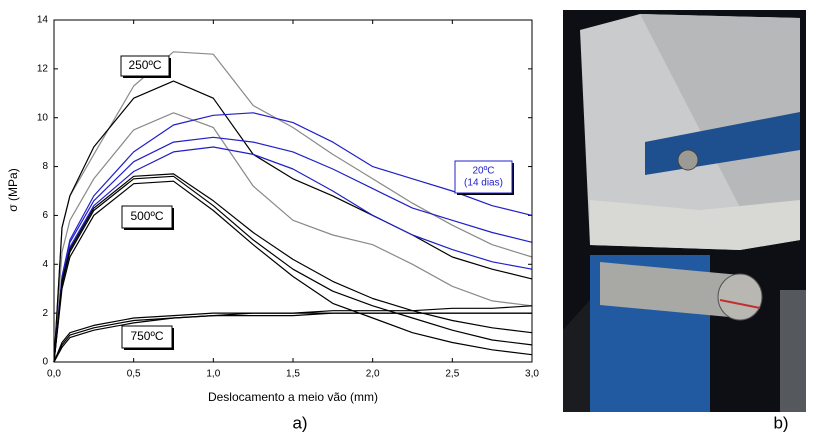 The height and width of the screenshot is (436, 822). I want to click on annotation: (14 dias), so click(483, 183).